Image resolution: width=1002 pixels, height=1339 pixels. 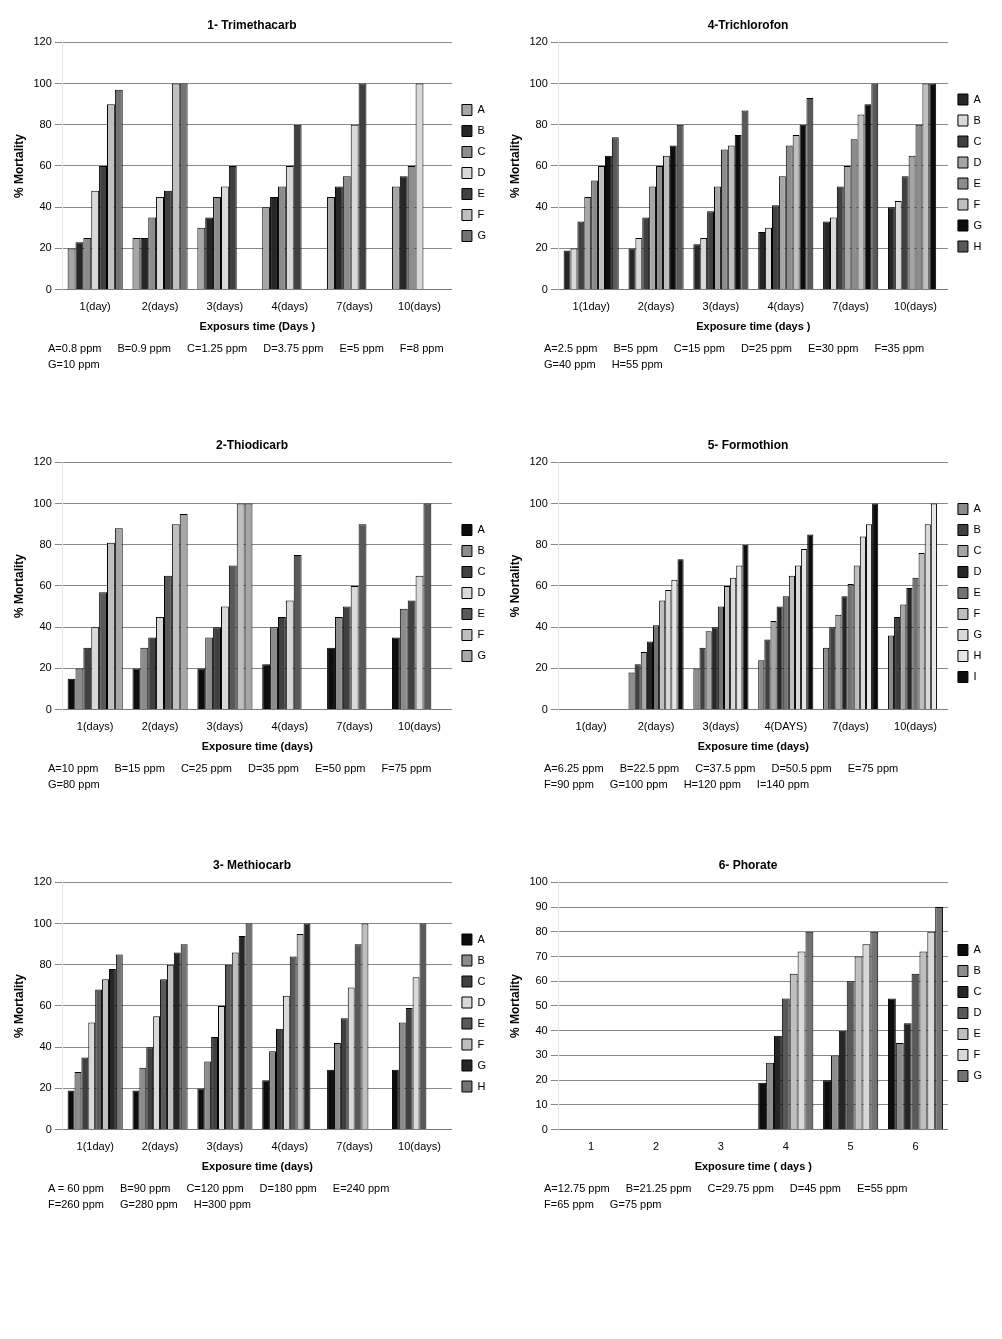 What do you see at coordinates (541, 1054) in the screenshot?
I see `y-tick-label: 30` at bounding box center [541, 1054].